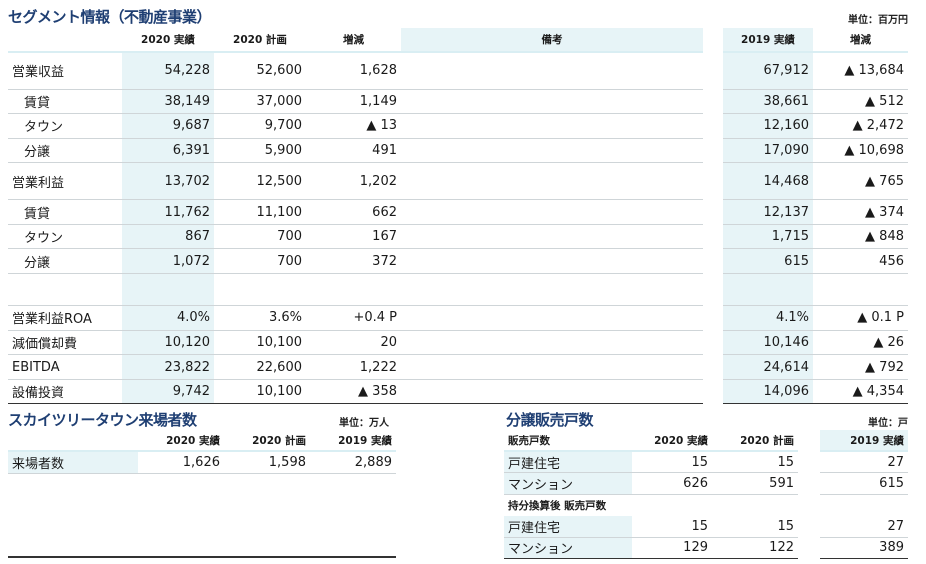  What do you see at coordinates (353, 71) in the screenshot?
I see `value-diff: 1,628` at bounding box center [353, 71].